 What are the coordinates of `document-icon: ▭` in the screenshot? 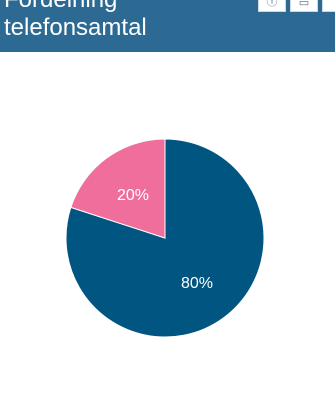 It's located at (304, 6).